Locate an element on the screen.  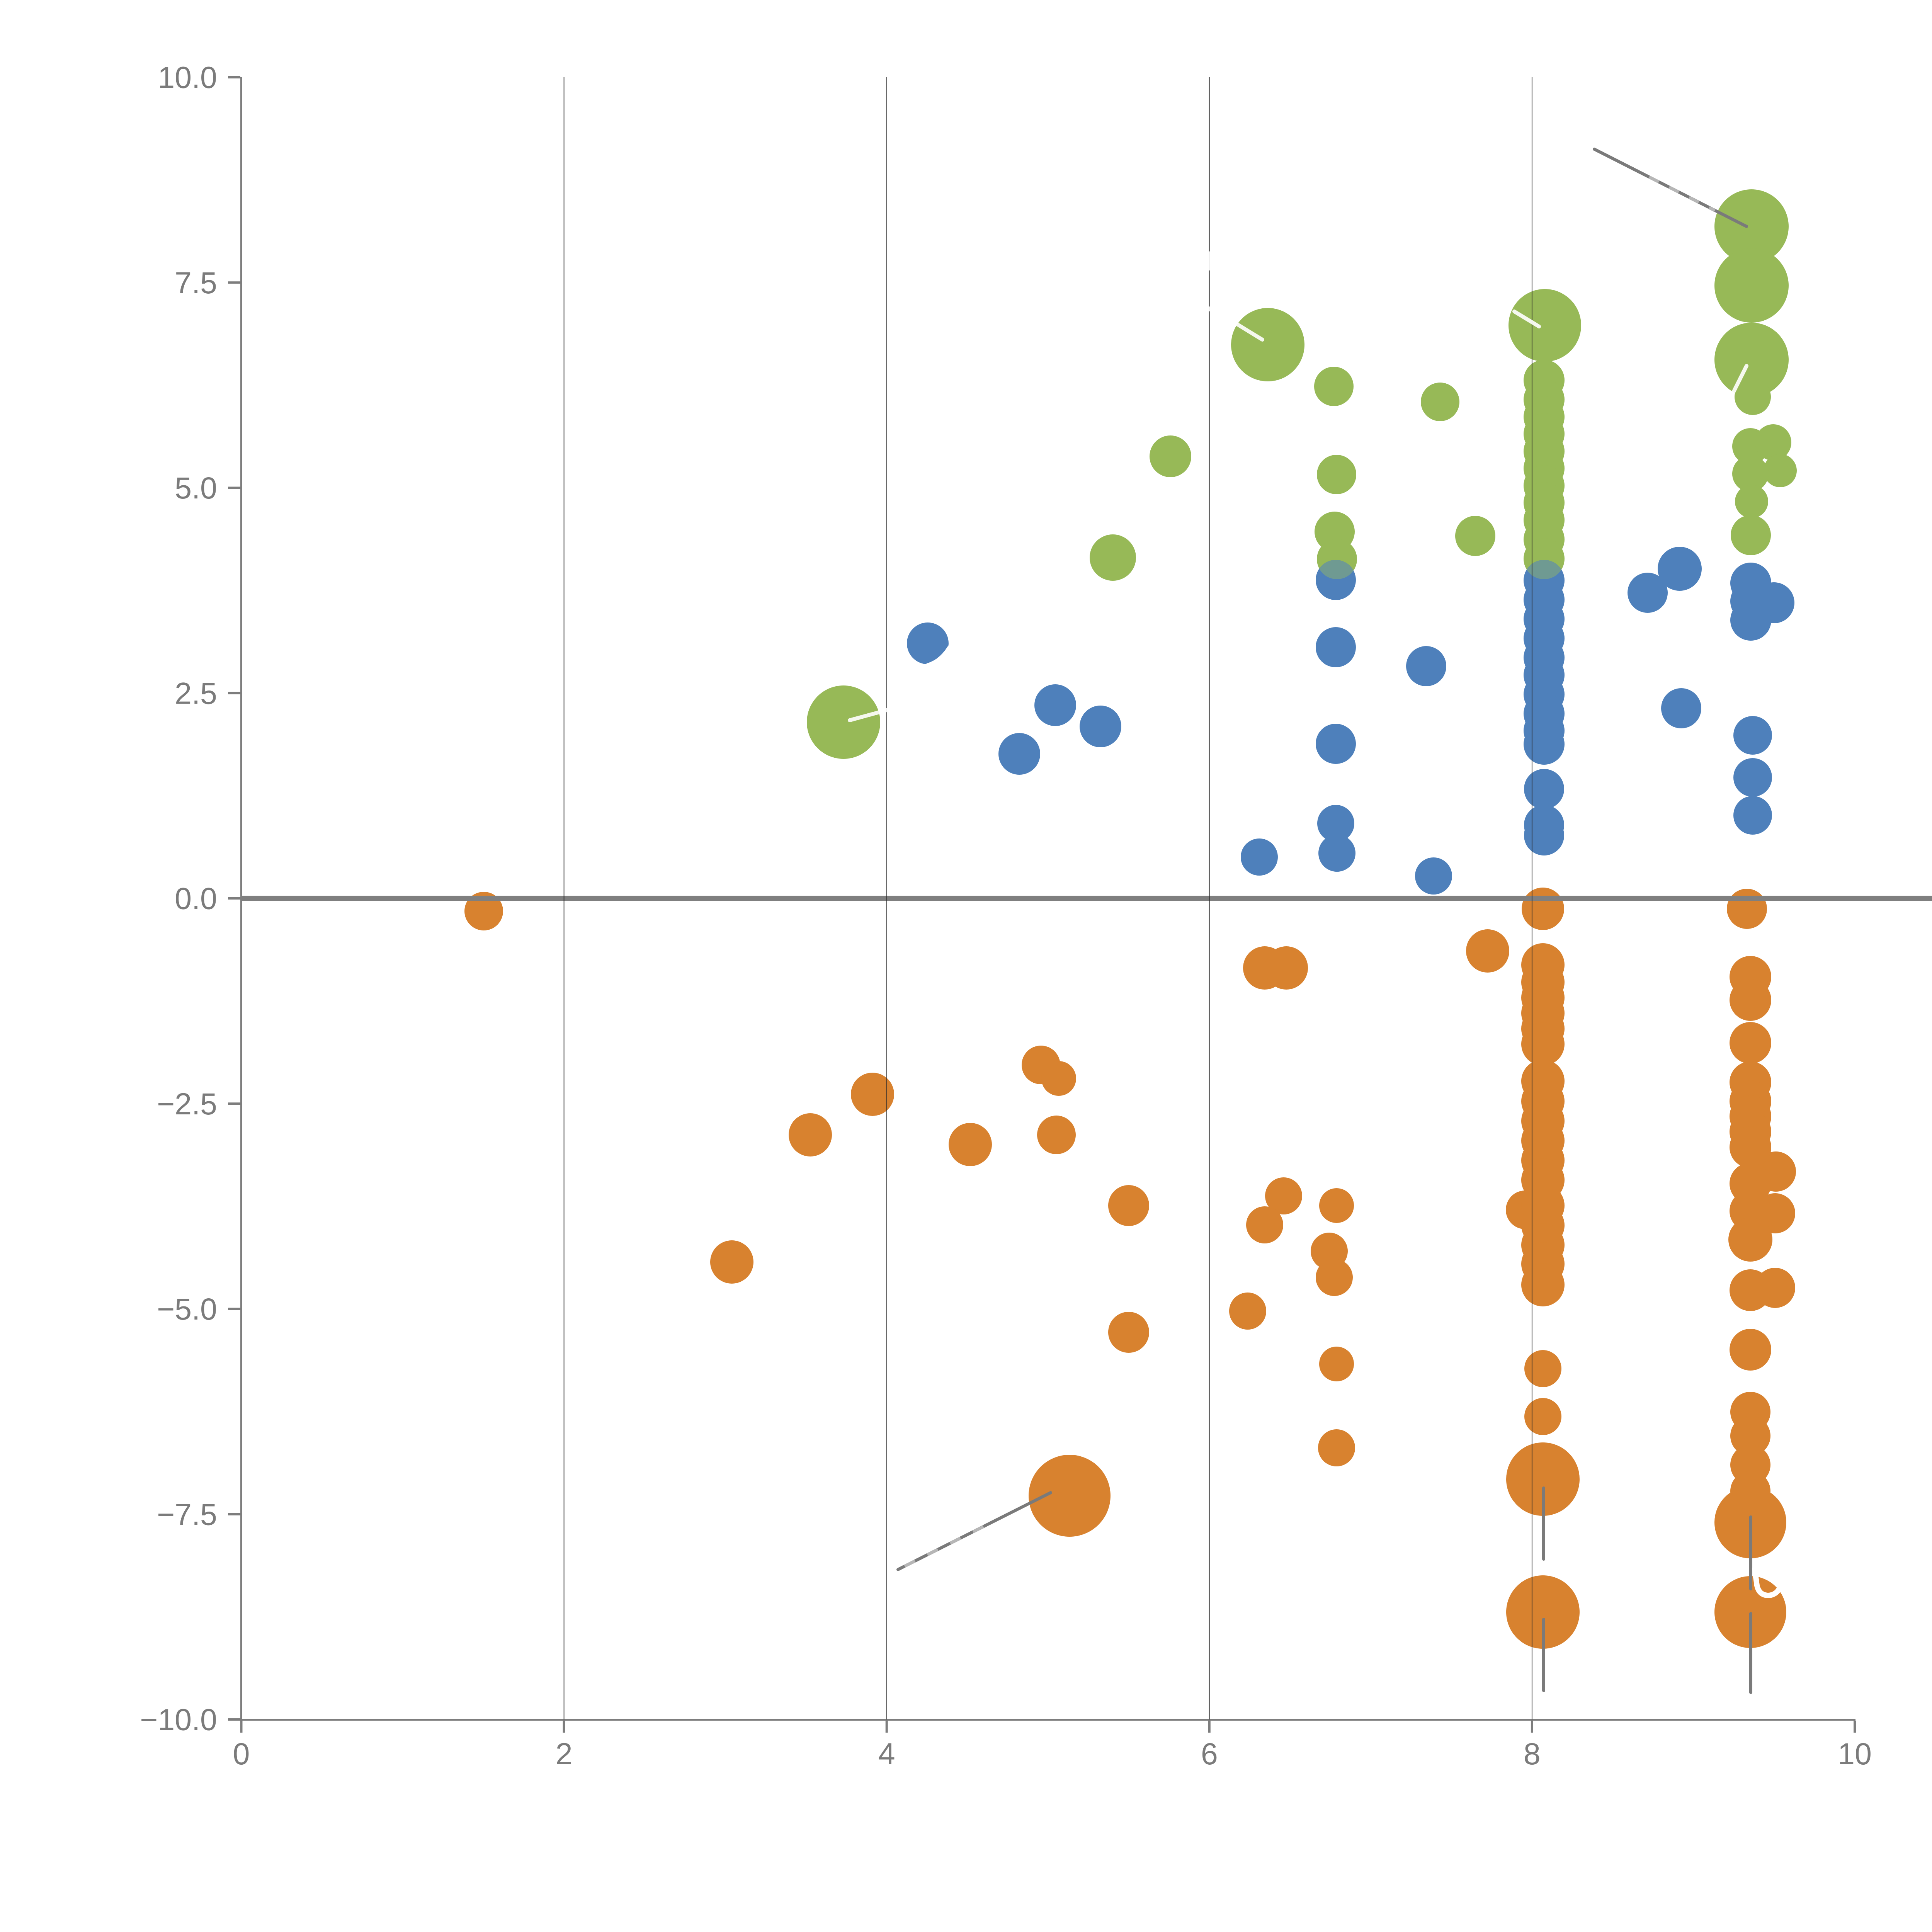
svg-text: −5.0 is located at coordinates (187, 1309).